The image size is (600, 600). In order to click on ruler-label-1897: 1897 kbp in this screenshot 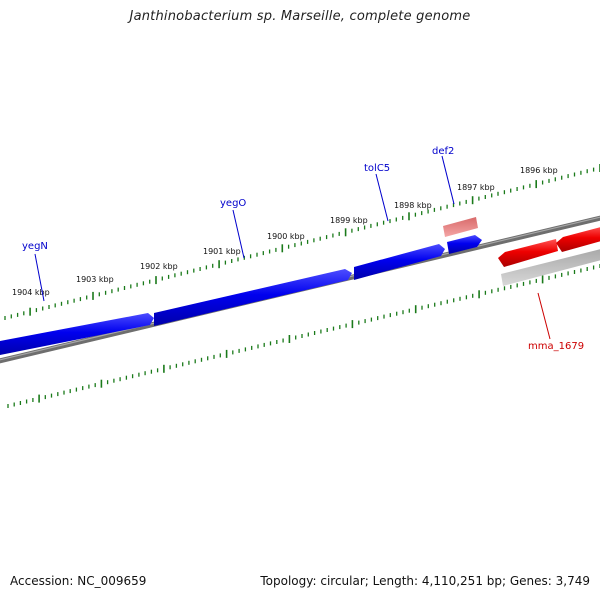, I will do `click(476, 187)`.